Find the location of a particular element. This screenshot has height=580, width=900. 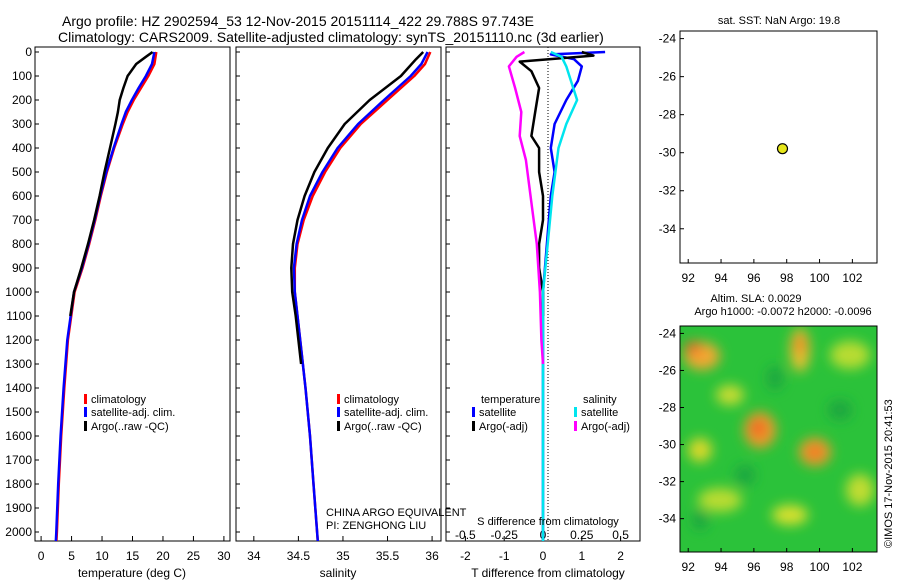

legend-swatch-s-satellite is located at coordinates (575, 412).